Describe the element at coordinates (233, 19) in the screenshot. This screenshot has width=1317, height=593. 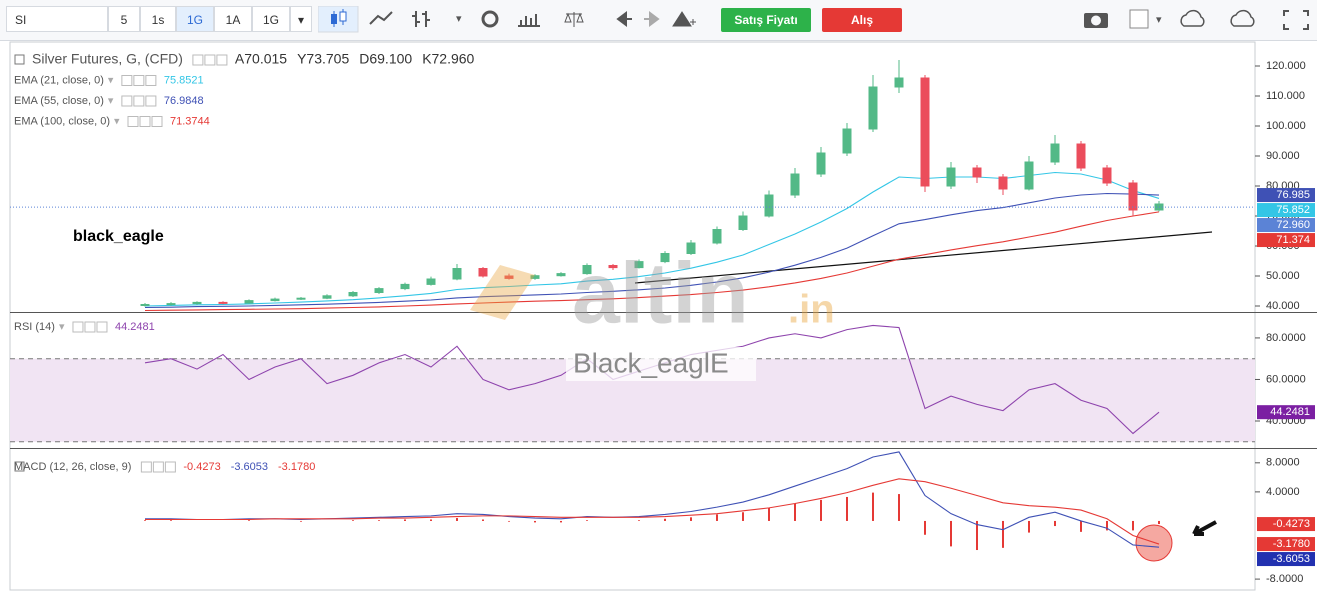
I see `interval-button: 1A` at that location.